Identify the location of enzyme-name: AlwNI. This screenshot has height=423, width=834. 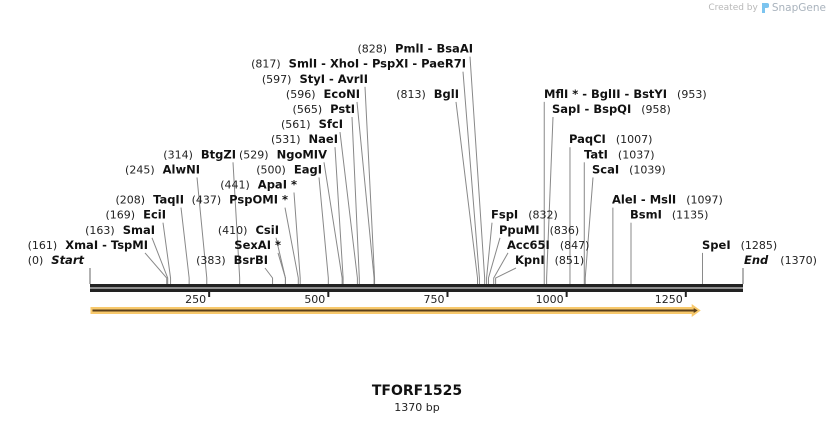
(181, 169).